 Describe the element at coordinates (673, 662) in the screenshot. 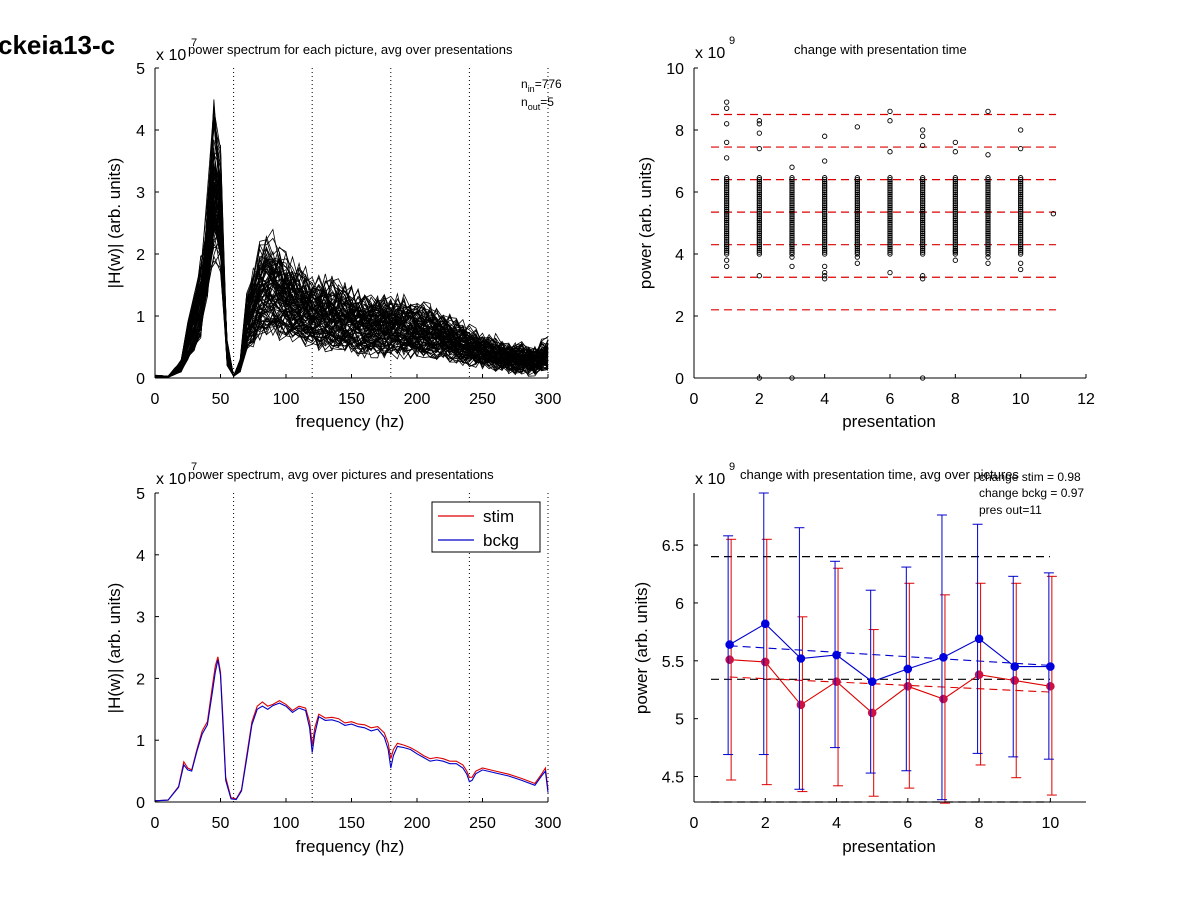

I see `br-ytick-label: 5.5` at that location.